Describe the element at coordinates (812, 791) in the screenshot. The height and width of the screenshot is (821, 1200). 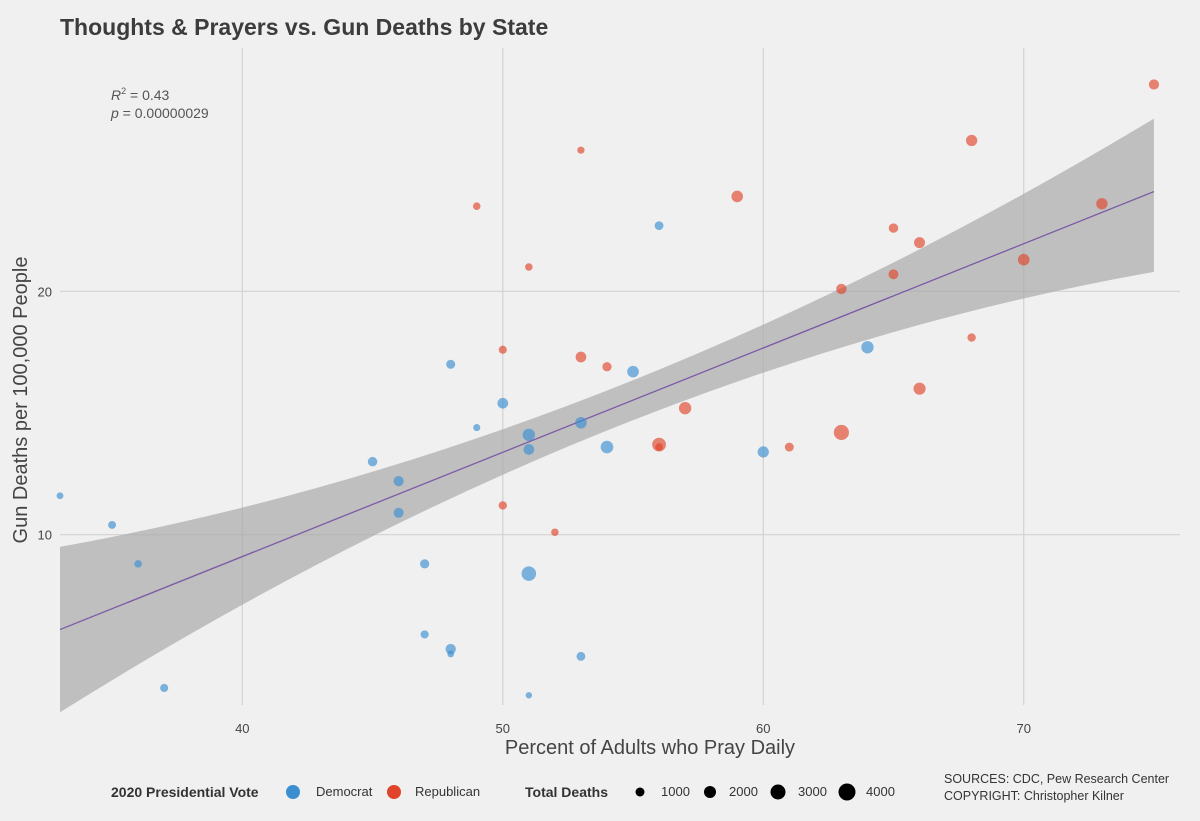
I see `legend-size-3000-label: 3000` at that location.